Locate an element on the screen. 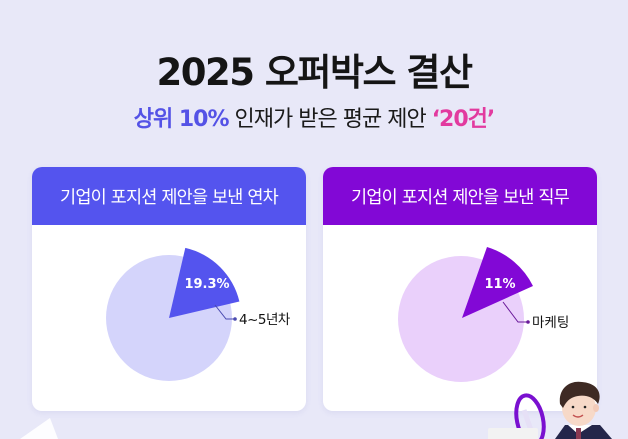 This screenshot has width=628, height=439. career-year-pie-chart: 19.3% 4~5년차 is located at coordinates (198, 314).